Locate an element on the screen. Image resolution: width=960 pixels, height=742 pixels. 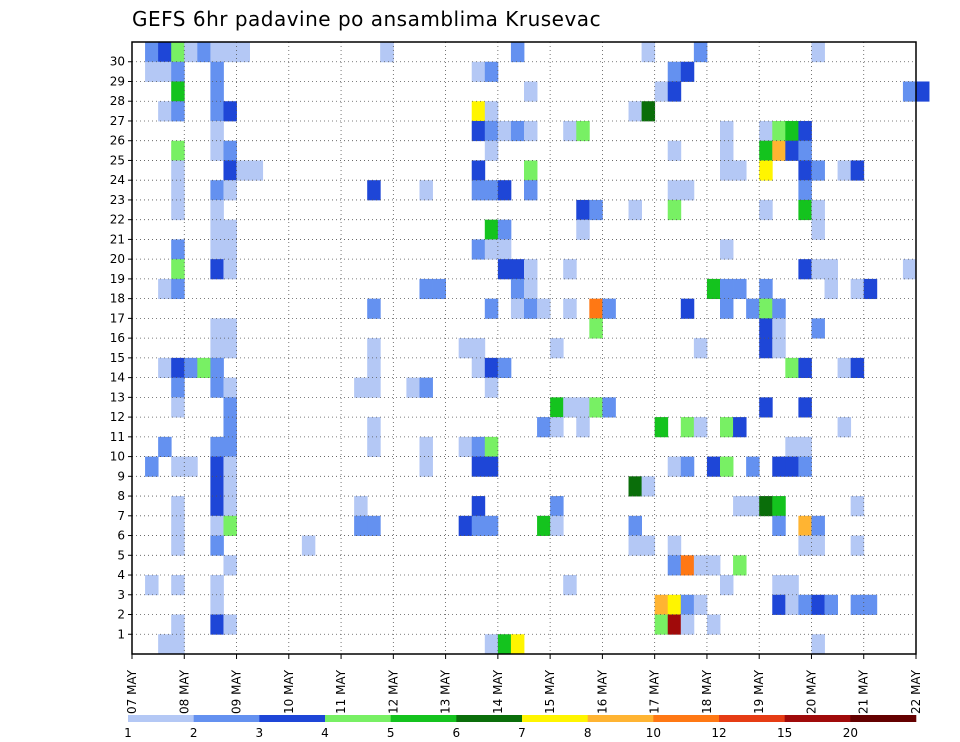
y-tick-label: 20 is located at coordinates (117, 259).